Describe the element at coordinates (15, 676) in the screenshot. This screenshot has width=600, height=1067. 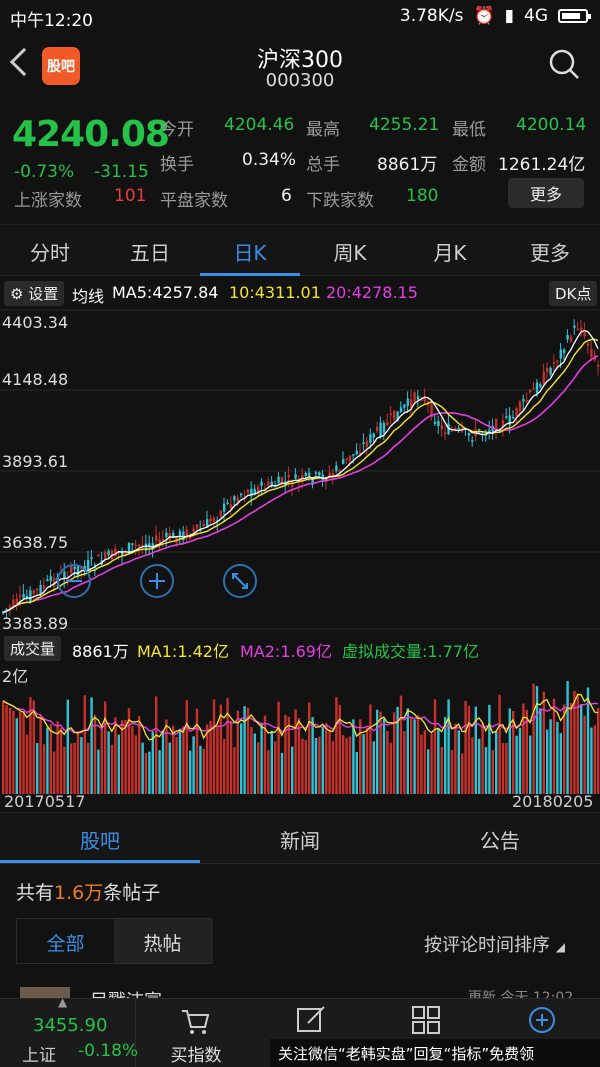
I see `volume-axis-label: 2亿` at that location.